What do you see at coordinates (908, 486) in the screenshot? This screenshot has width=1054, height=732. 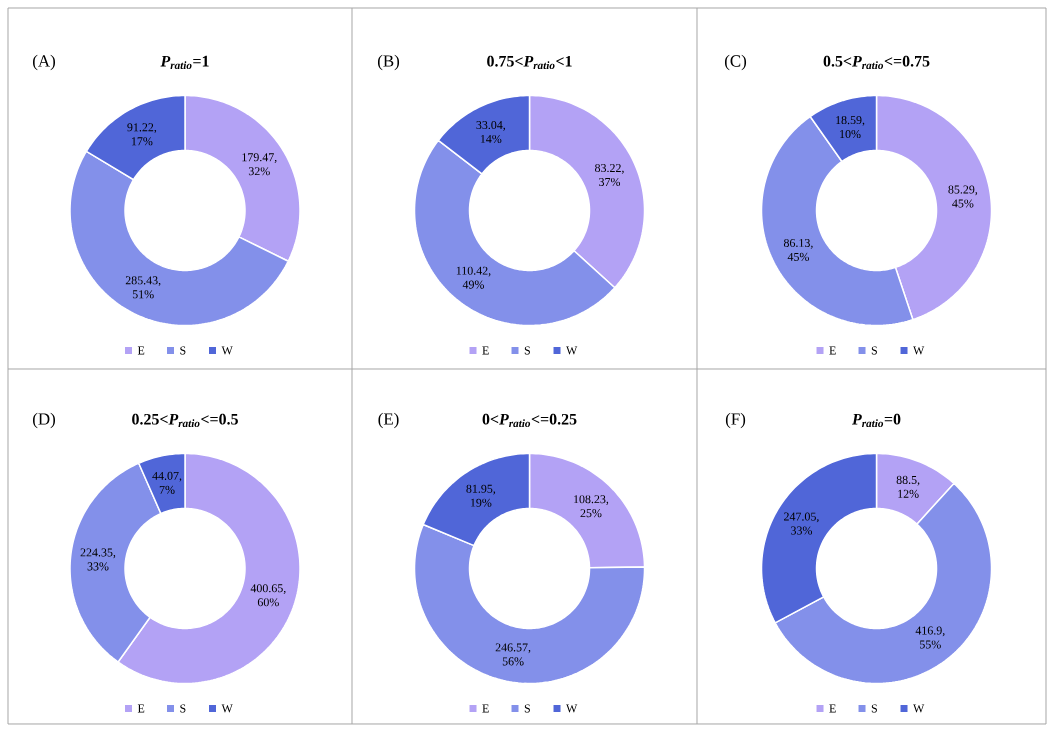 I see `data-label: 88.5, 12%` at bounding box center [908, 486].